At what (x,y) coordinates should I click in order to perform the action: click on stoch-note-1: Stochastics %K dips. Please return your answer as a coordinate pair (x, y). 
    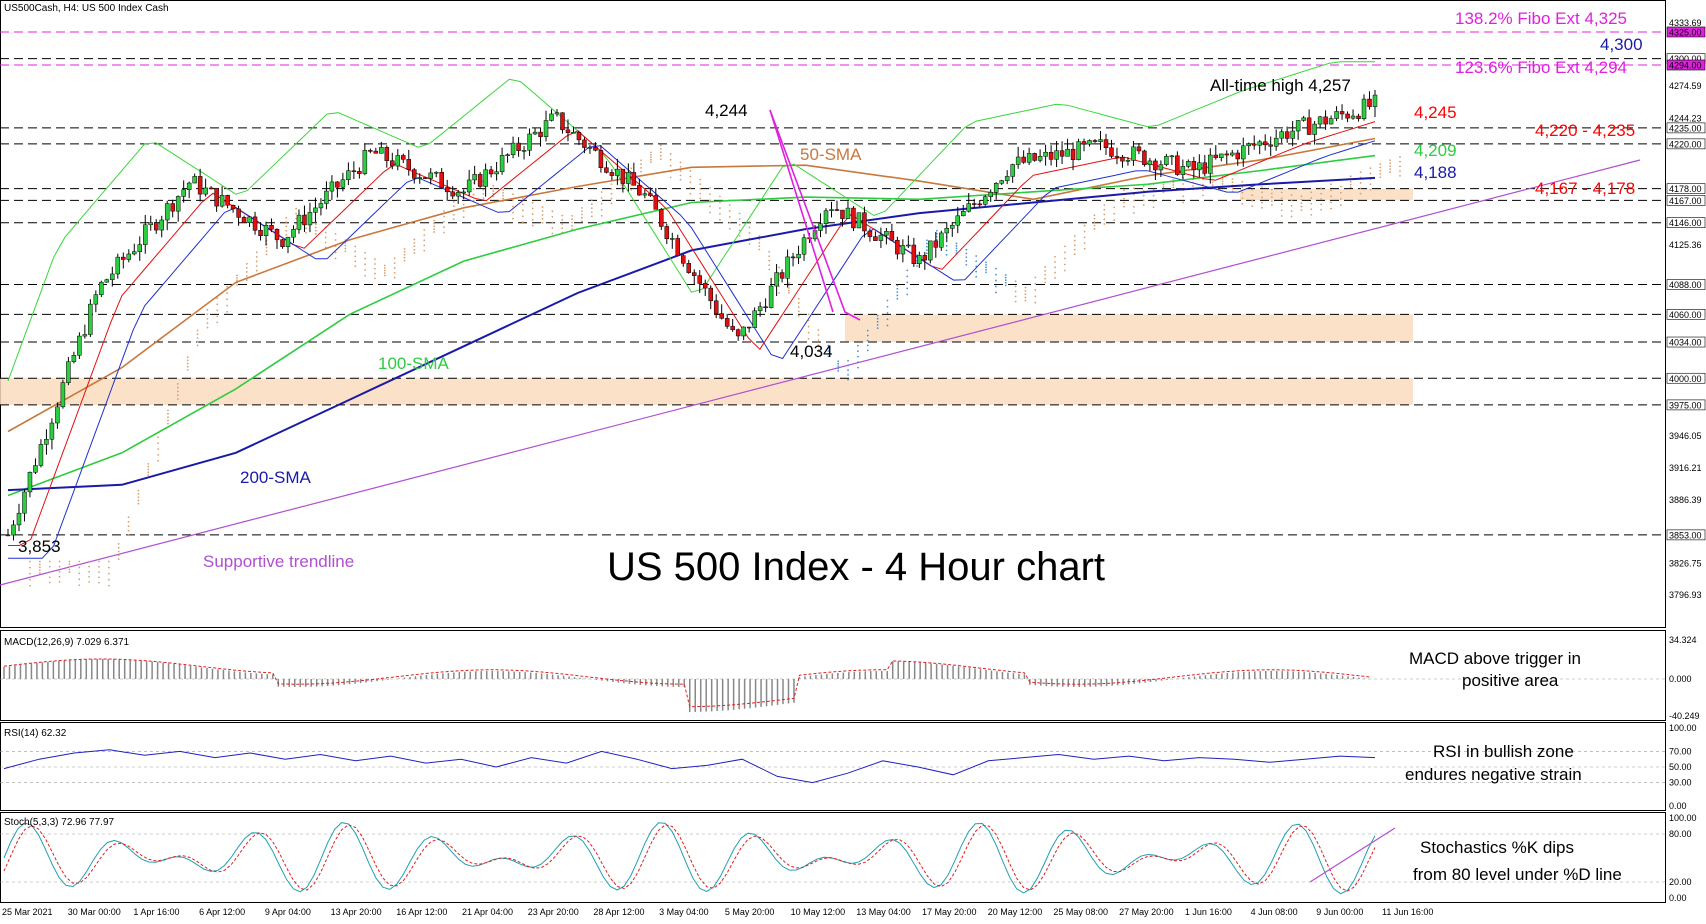
    Looking at the image, I should click on (1497, 847).